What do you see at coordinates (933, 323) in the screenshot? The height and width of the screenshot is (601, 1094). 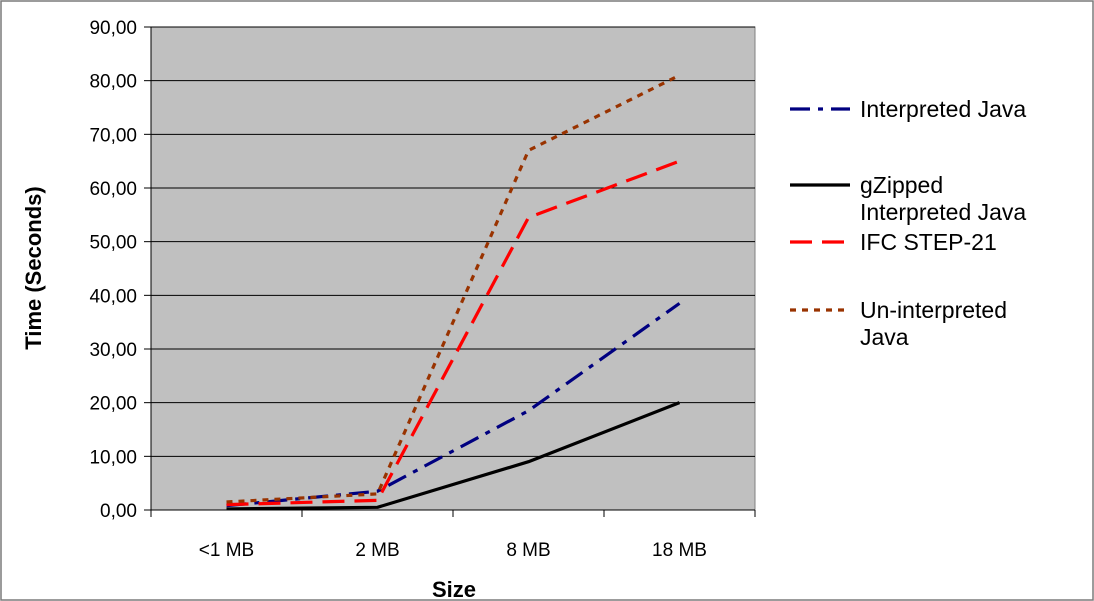 I see `legend-label: Un-interpreted Java` at bounding box center [933, 323].